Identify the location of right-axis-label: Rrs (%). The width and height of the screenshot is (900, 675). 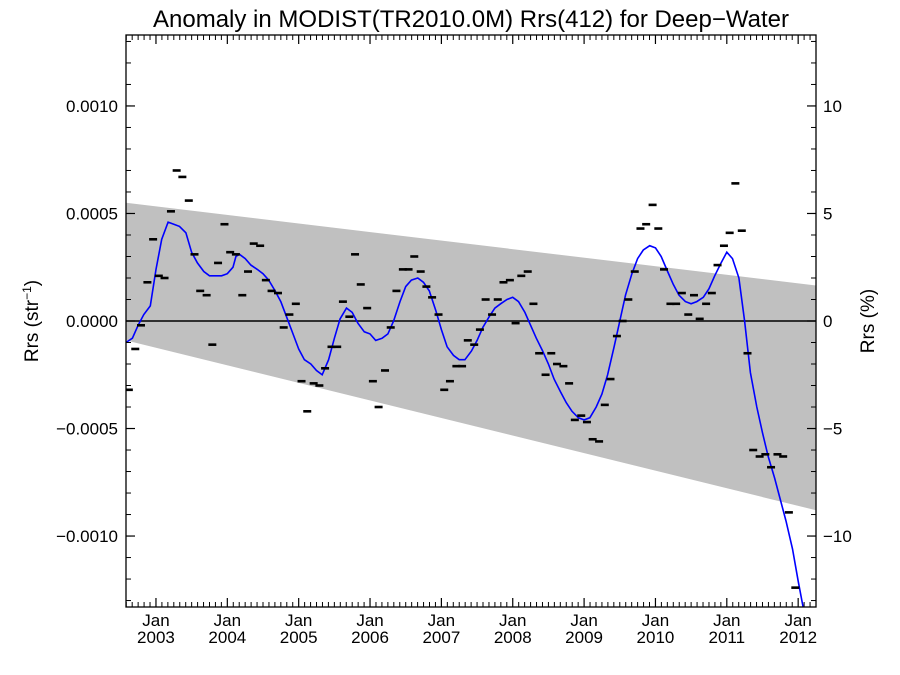
(868, 321).